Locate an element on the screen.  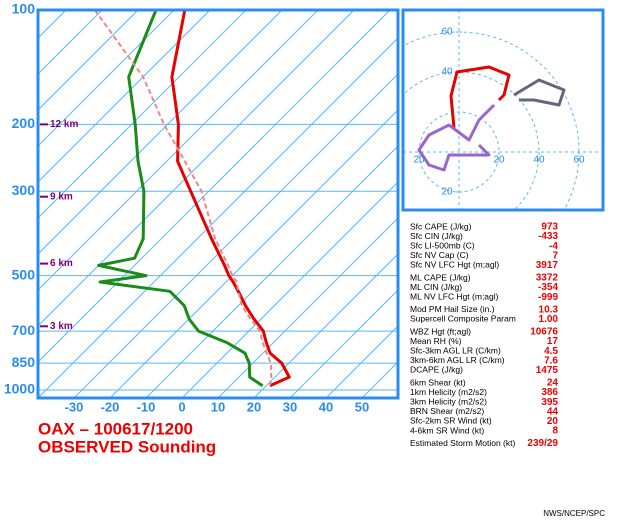
y-tick-label: 500 is located at coordinates (24, 274).